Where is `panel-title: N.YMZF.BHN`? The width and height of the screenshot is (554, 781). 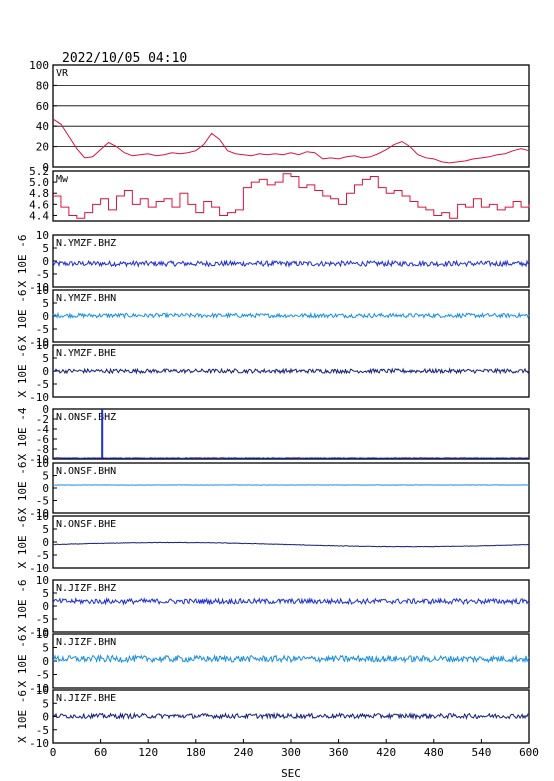
panel-title: N.YMZF.BHN is located at coordinates (86, 298).